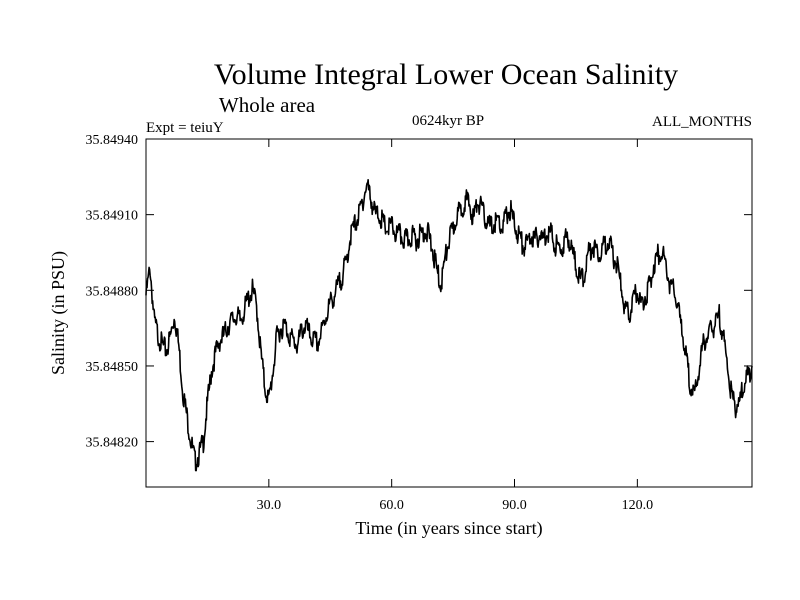 The width and height of the screenshot is (800, 600). What do you see at coordinates (702, 122) in the screenshot?
I see `months-label: ALL_MONTHS` at bounding box center [702, 122].